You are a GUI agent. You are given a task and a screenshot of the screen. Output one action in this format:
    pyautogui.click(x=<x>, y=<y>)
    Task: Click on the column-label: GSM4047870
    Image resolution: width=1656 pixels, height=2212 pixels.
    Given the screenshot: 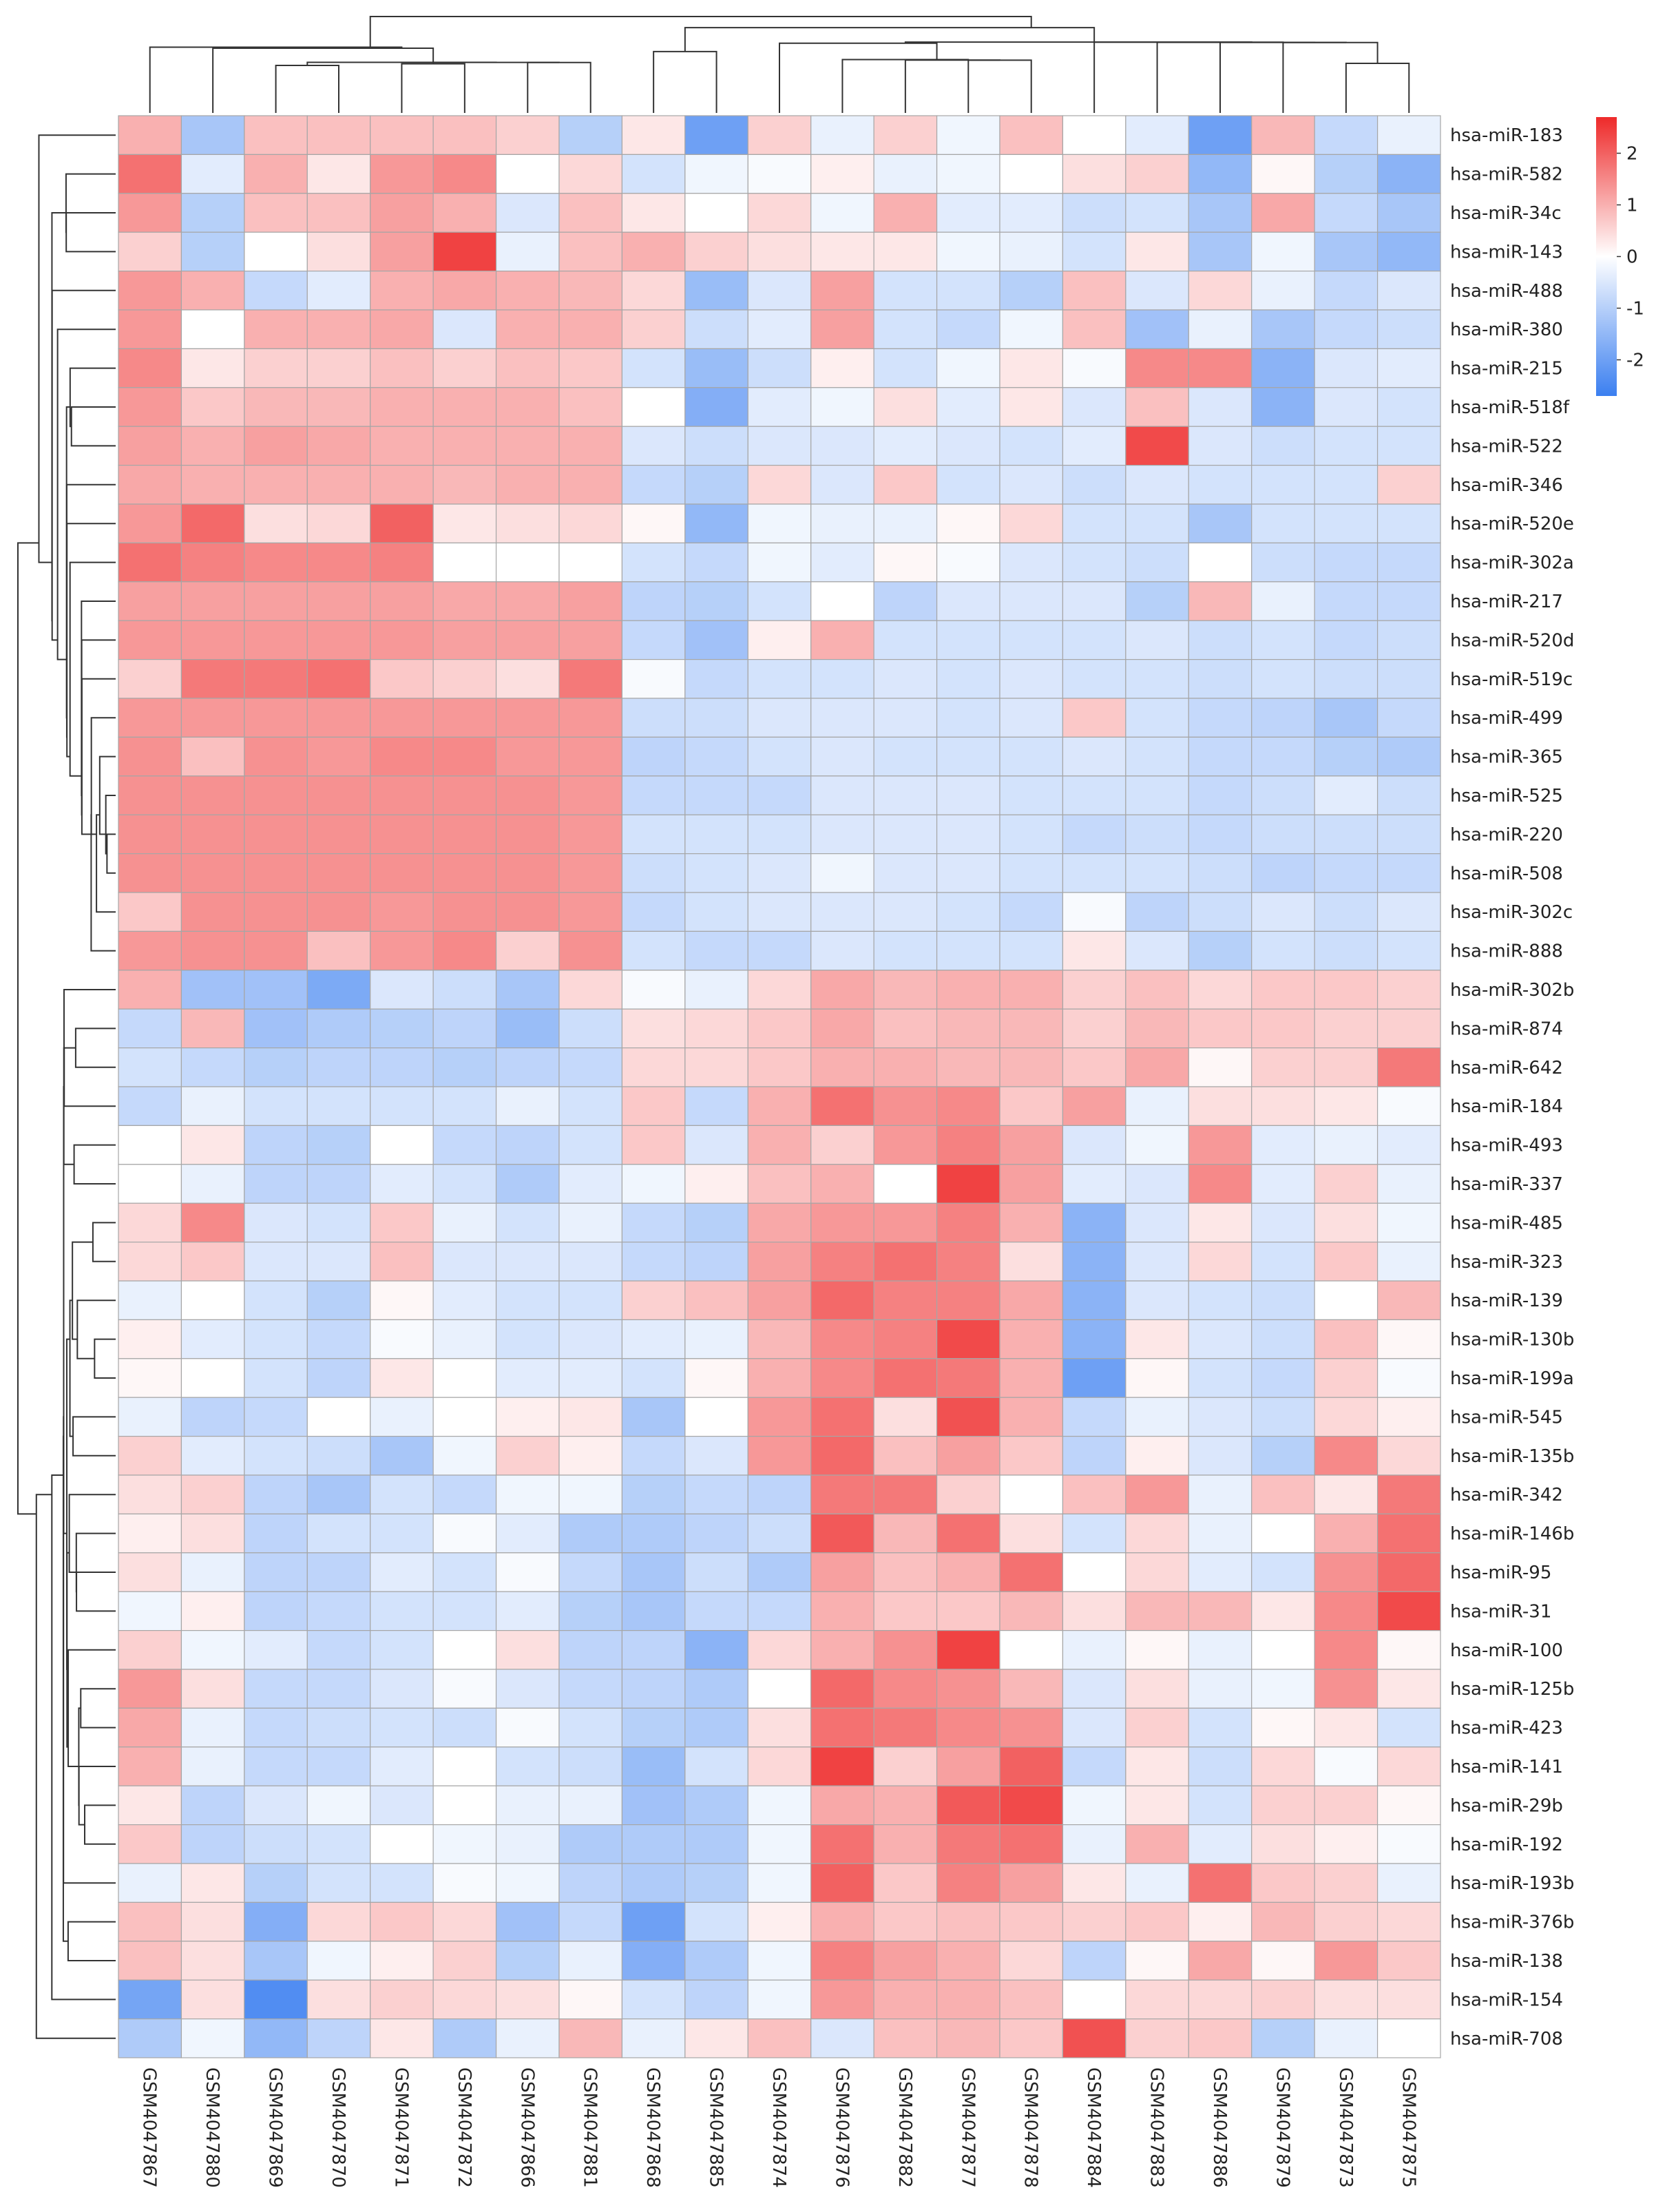 What is the action you would take?
    pyautogui.click(x=338, y=2127)
    